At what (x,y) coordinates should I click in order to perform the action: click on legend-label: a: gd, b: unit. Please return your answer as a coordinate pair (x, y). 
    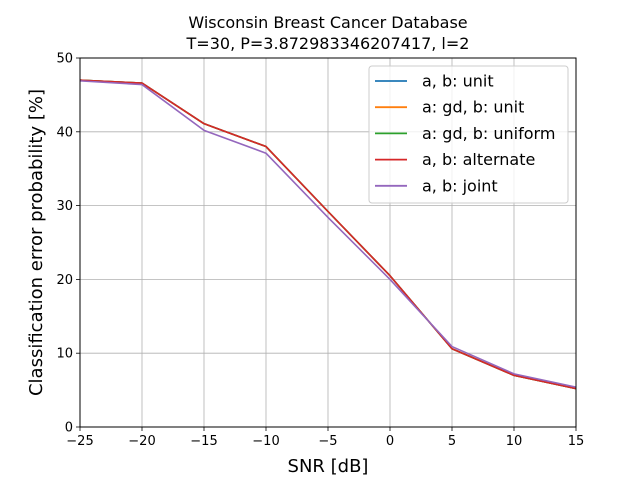
    Looking at the image, I should click on (473, 107).